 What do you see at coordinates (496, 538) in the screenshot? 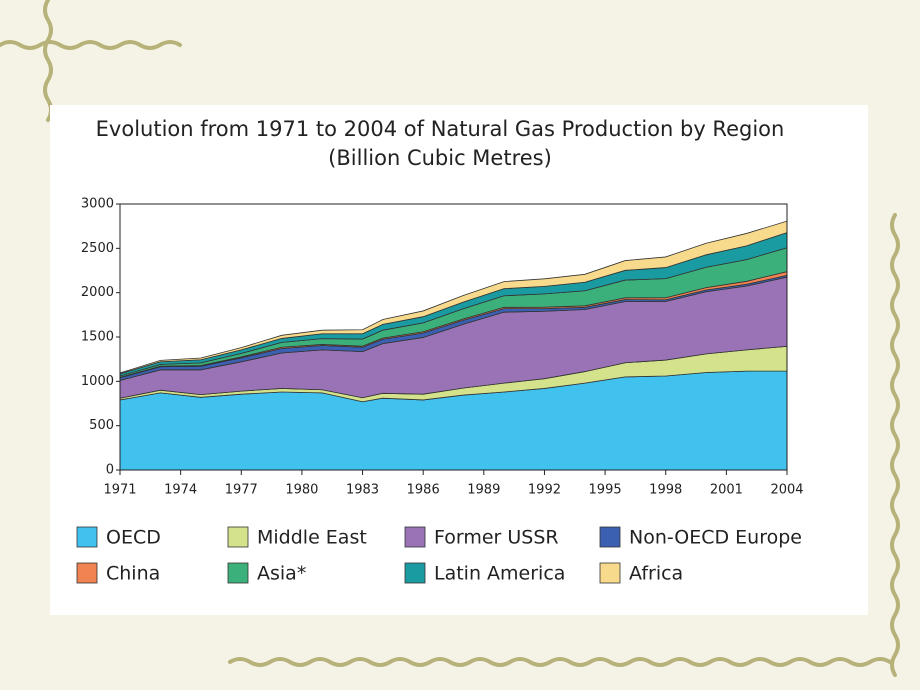
I see `legend-label: Former USSR` at bounding box center [496, 538].